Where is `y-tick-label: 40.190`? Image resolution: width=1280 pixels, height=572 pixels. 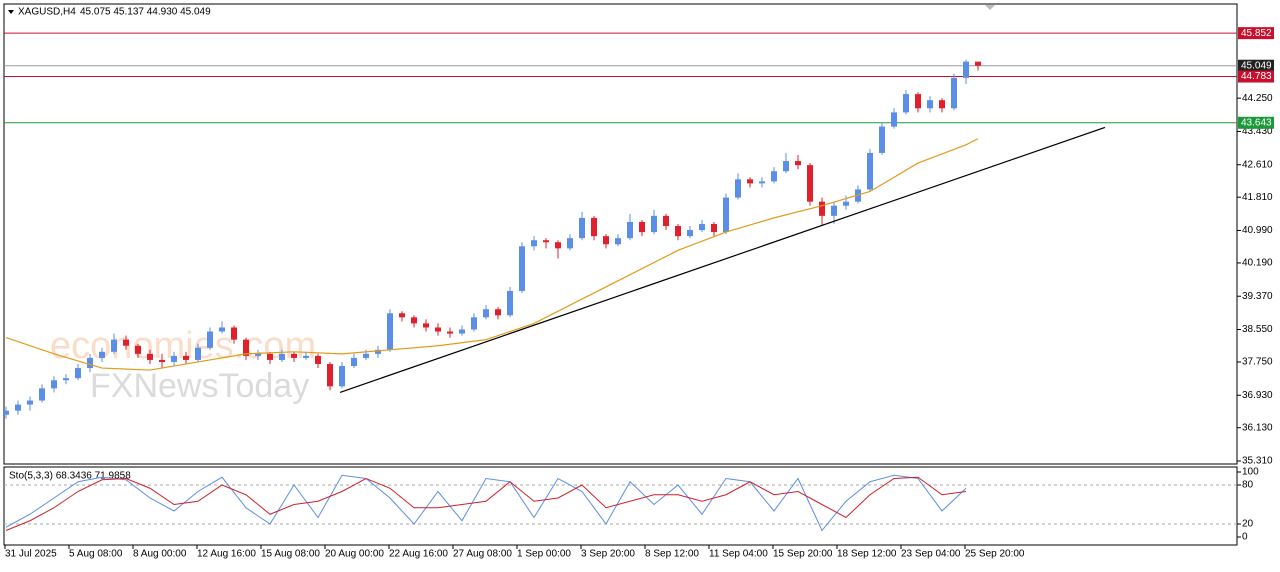 y-tick-label: 40.190 is located at coordinates (1257, 263).